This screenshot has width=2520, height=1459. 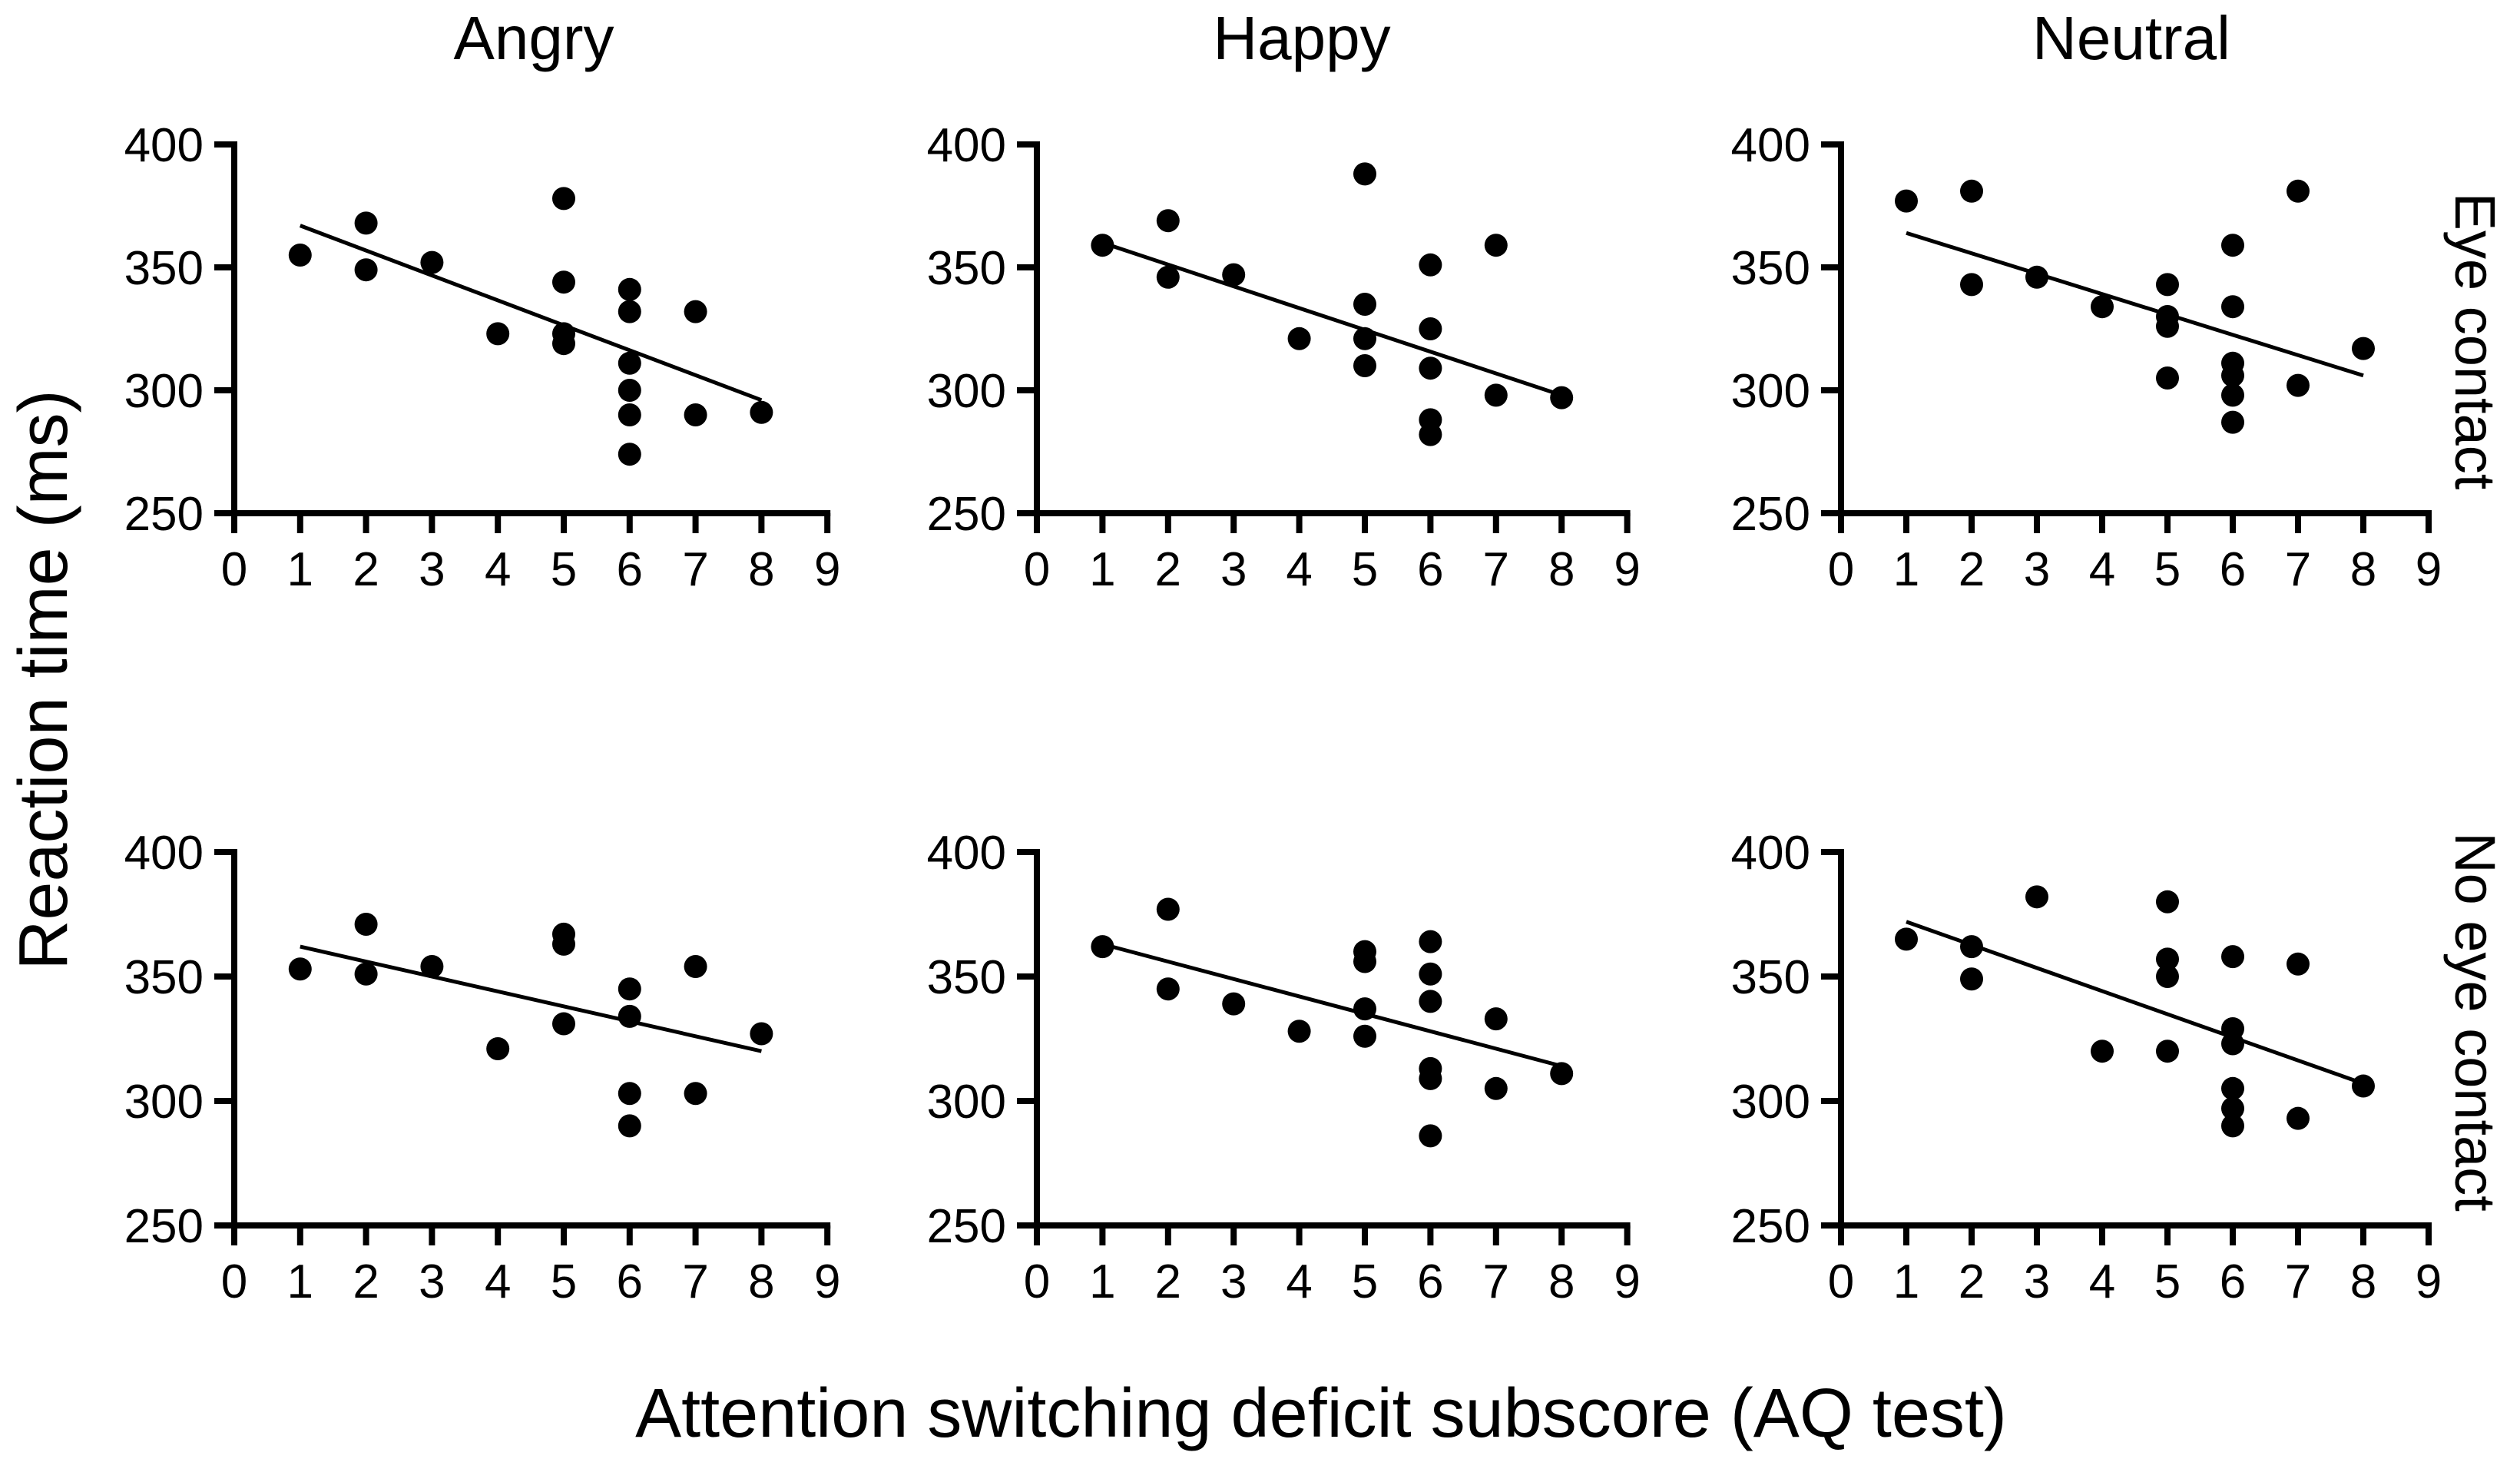 I want to click on scatter-panel-happy-eye-contact: 400 350 300 250 0 1 2 3 4 5 6 7 8 9, so click(x=1284, y=357).